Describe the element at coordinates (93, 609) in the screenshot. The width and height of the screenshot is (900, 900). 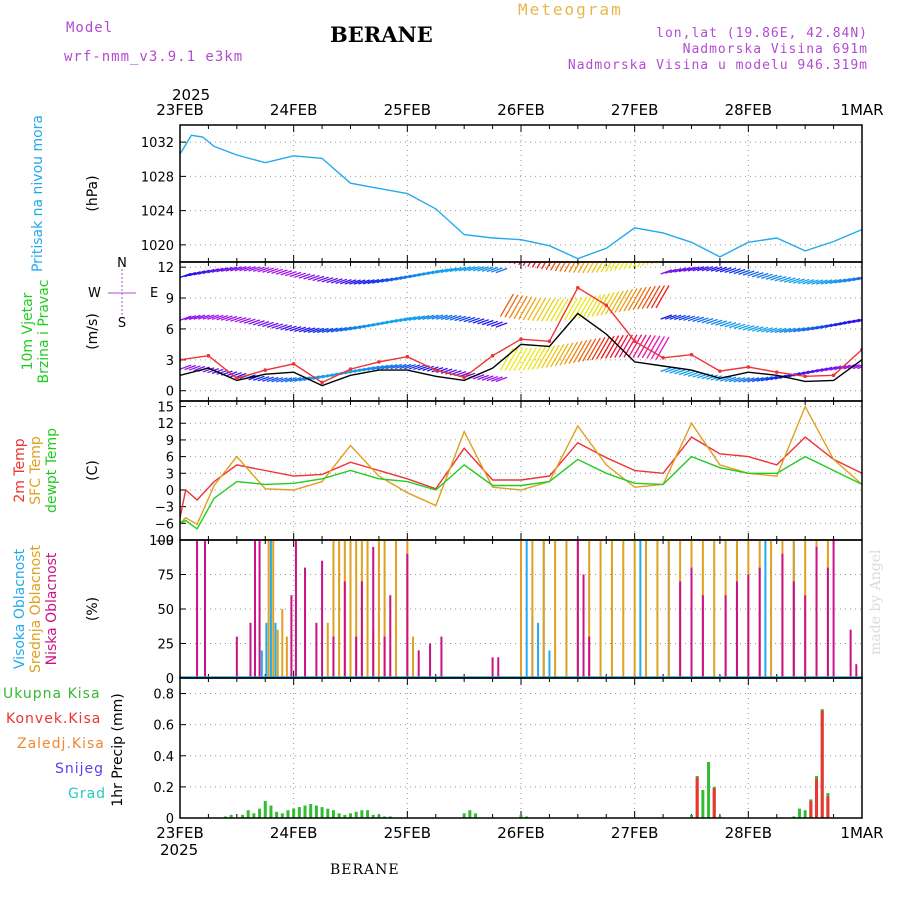
I see `panel-ylabel: (%)` at that location.